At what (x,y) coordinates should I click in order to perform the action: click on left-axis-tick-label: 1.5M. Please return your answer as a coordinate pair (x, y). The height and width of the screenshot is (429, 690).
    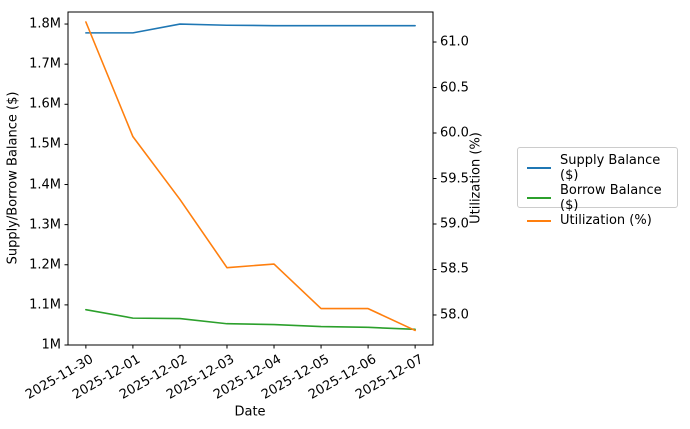
    Looking at the image, I should click on (45, 144).